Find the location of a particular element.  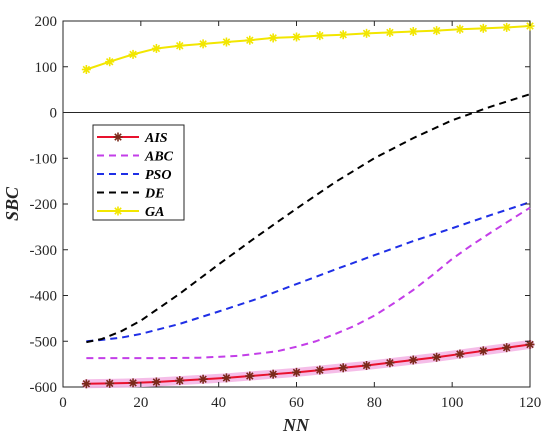

legend-item-ais: AIS is located at coordinates (132, 138).